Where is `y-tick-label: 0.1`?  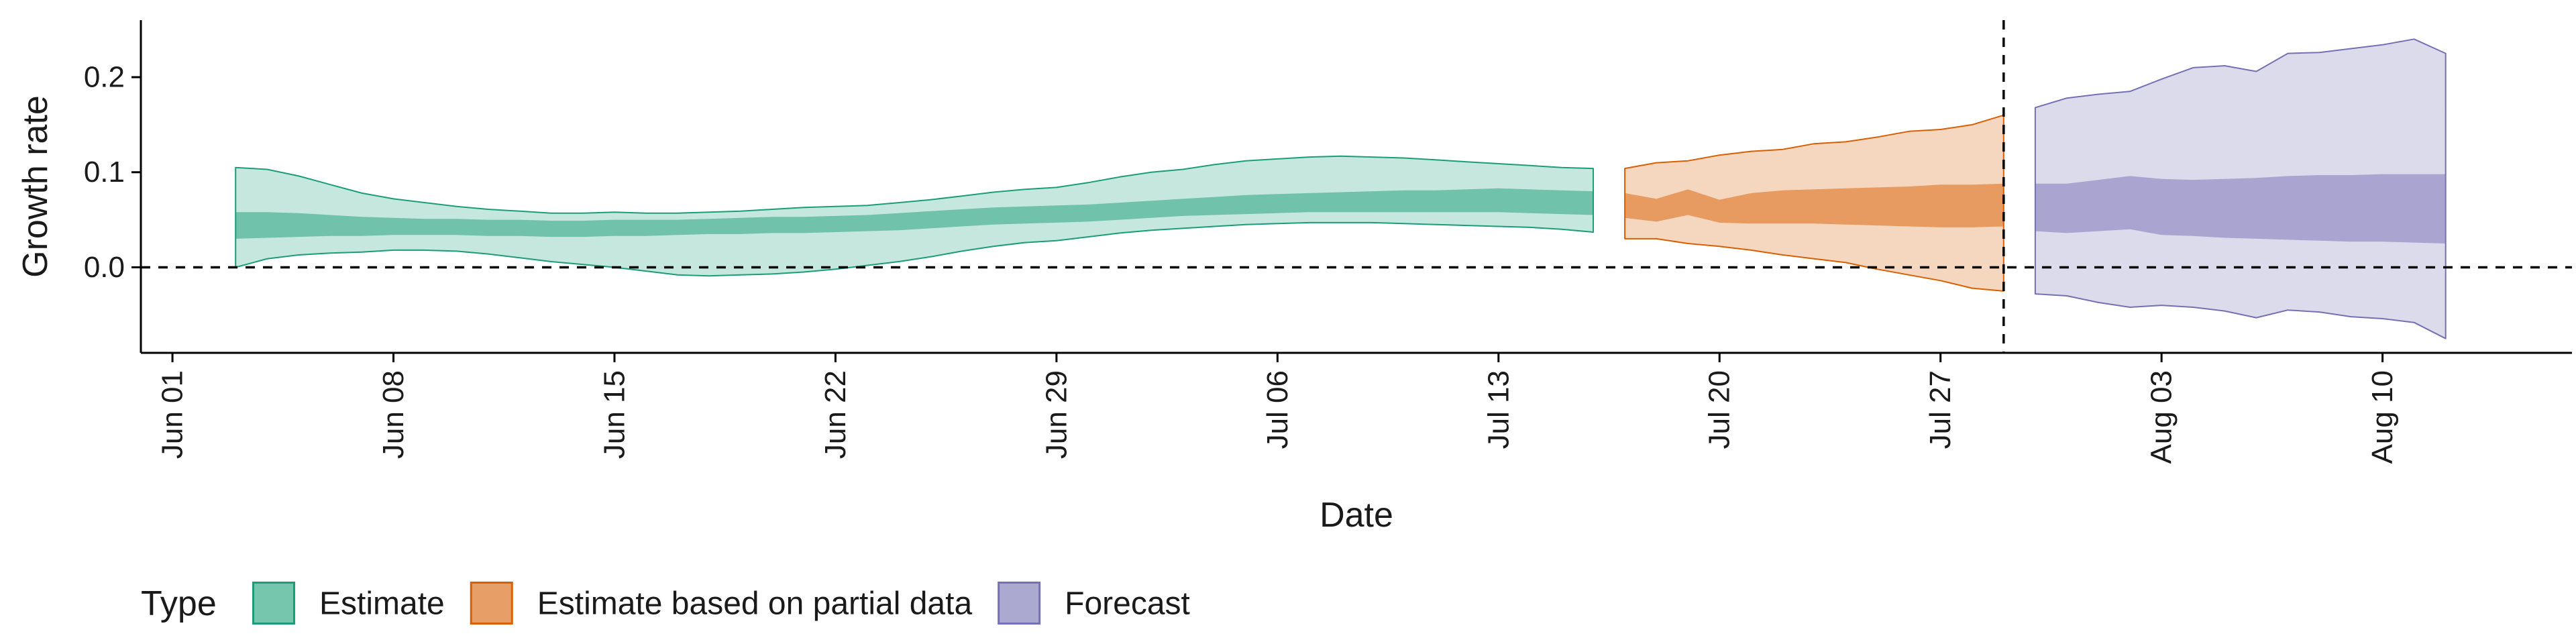
y-tick-label: 0.1 is located at coordinates (104, 172).